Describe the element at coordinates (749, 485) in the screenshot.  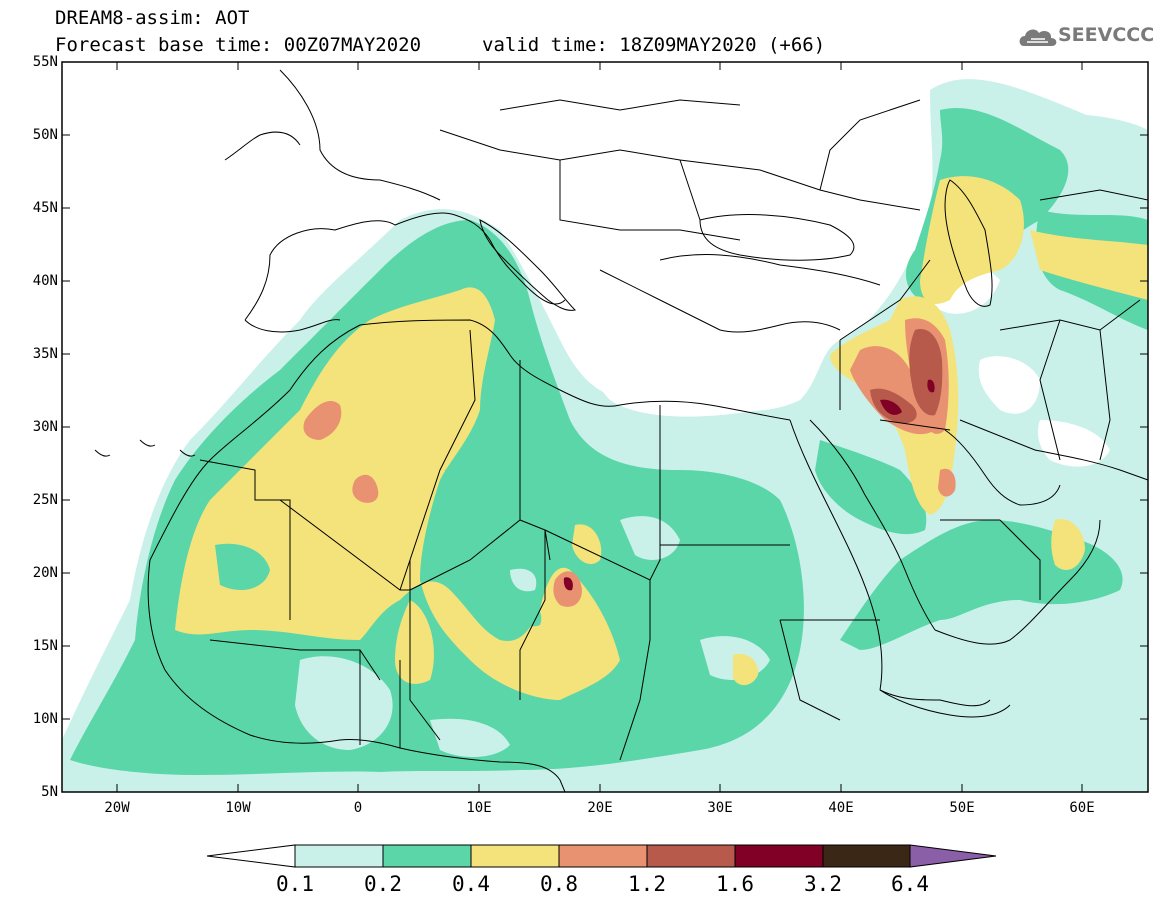
I see `aot-contour-1.6` at that location.